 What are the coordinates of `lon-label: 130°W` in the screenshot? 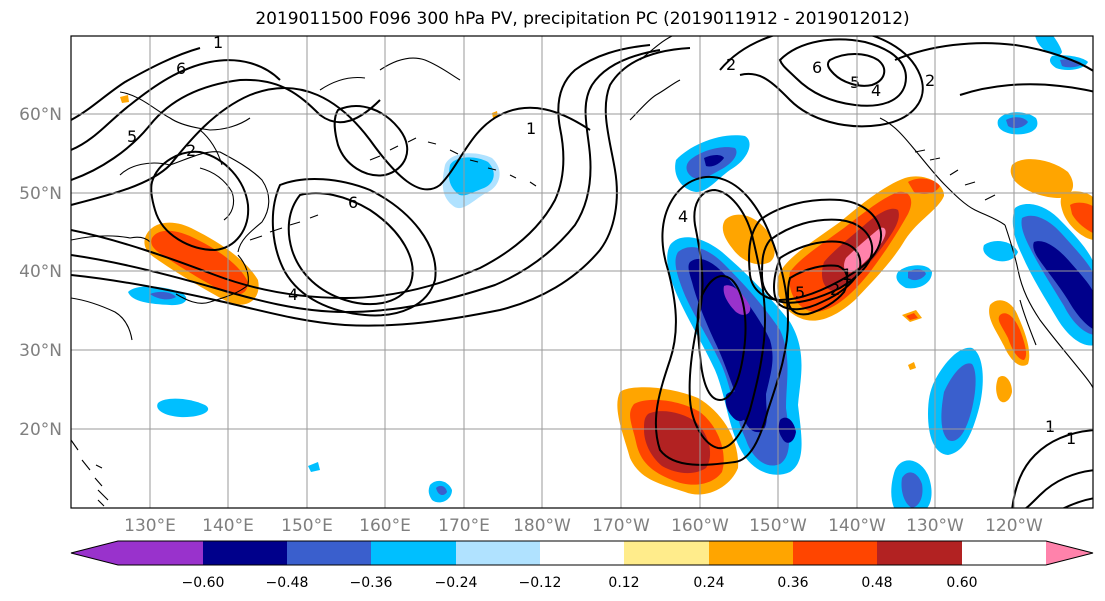 It's located at (935, 526).